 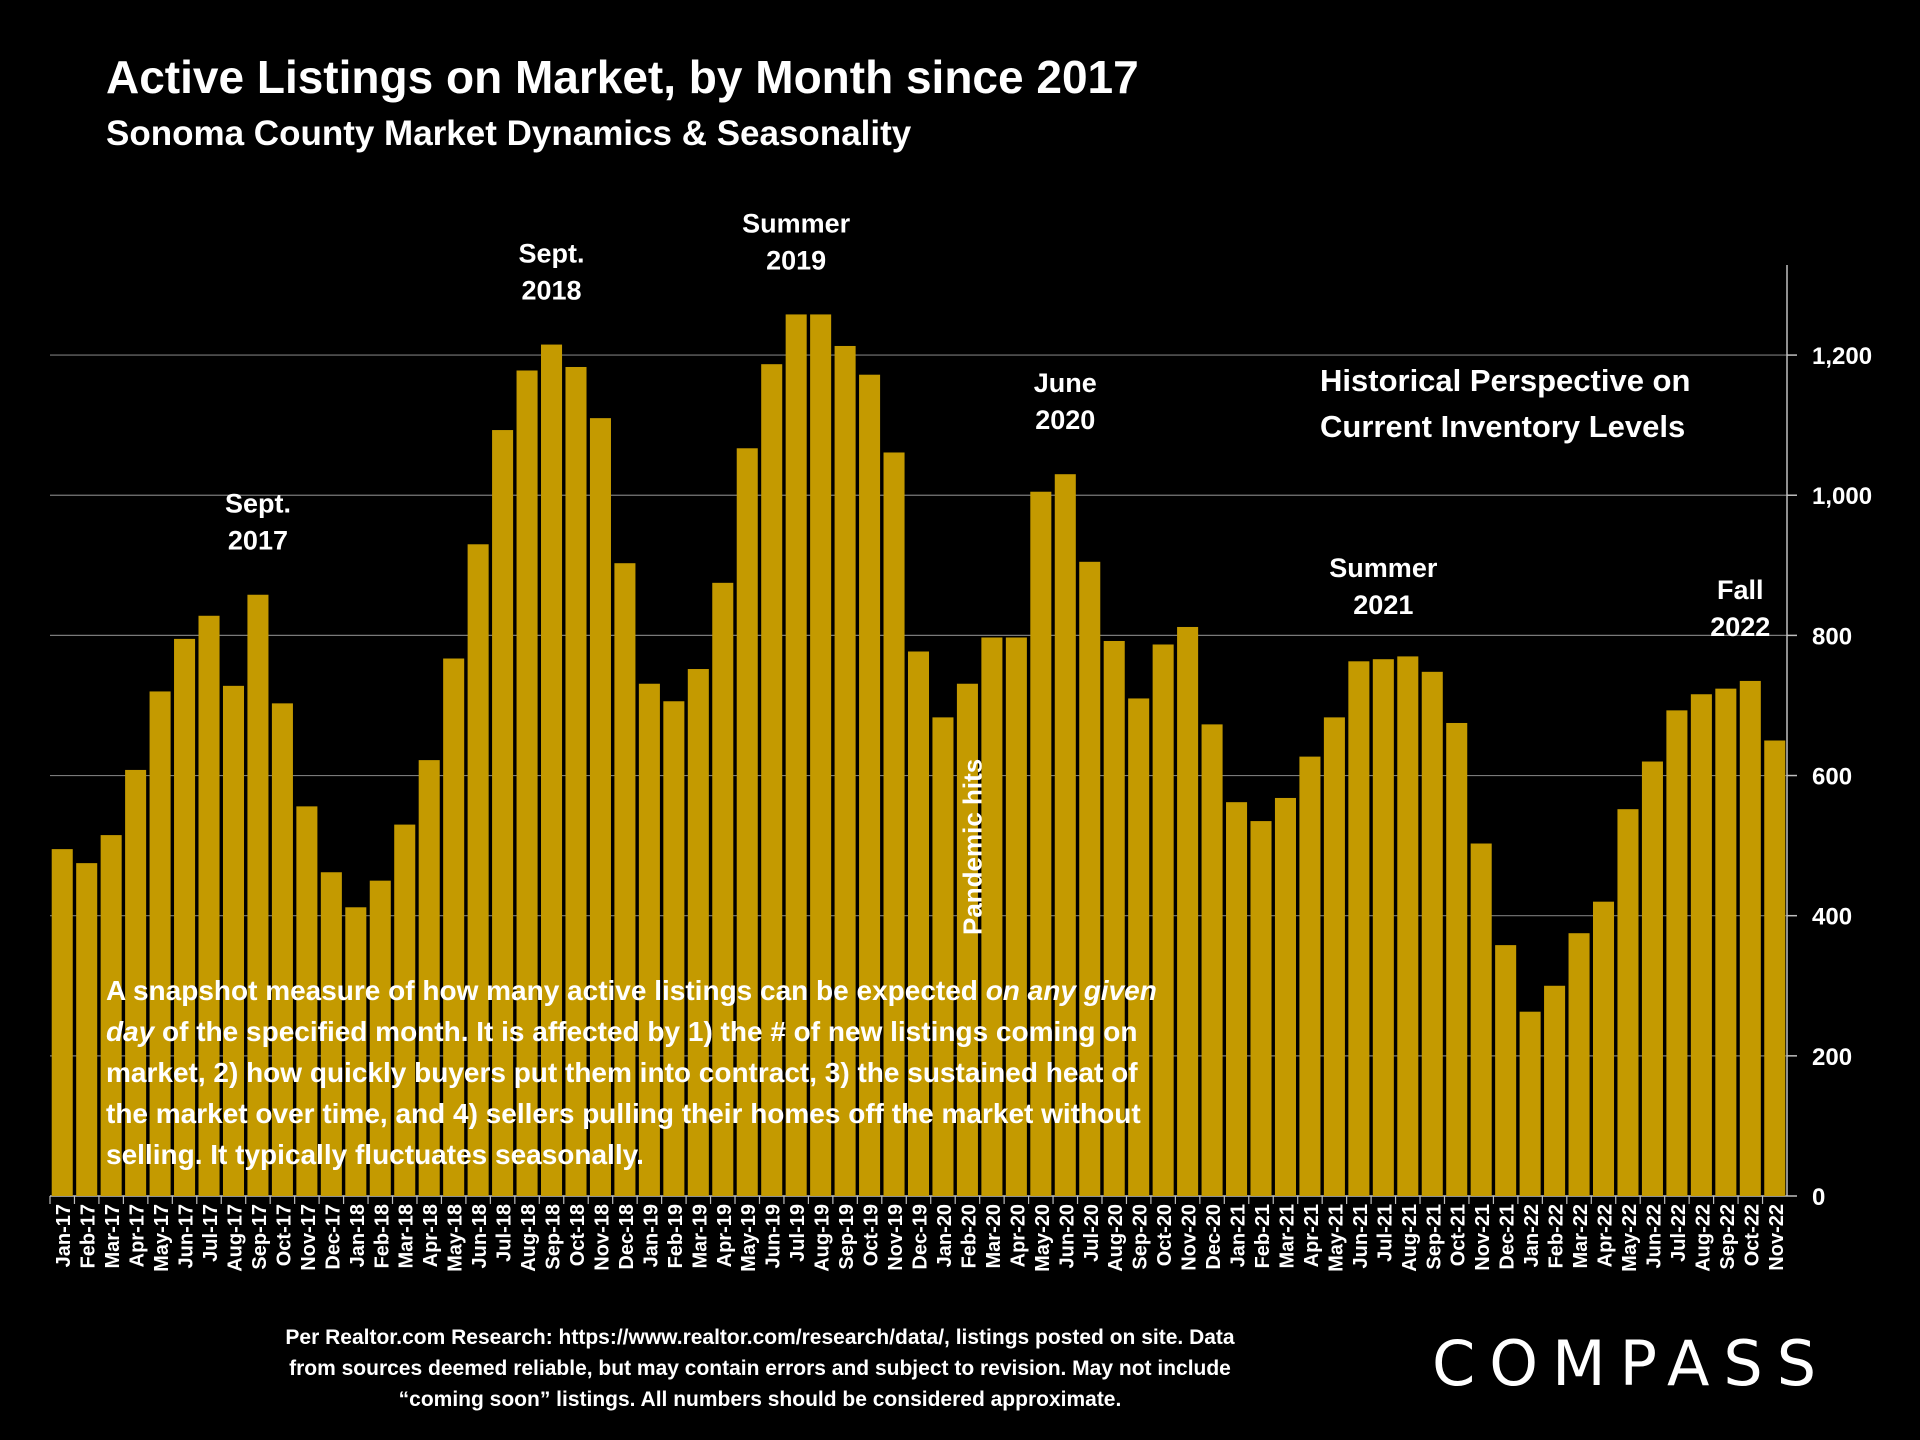 I want to click on pandemic-label: Pandemic hits, so click(x=973, y=847).